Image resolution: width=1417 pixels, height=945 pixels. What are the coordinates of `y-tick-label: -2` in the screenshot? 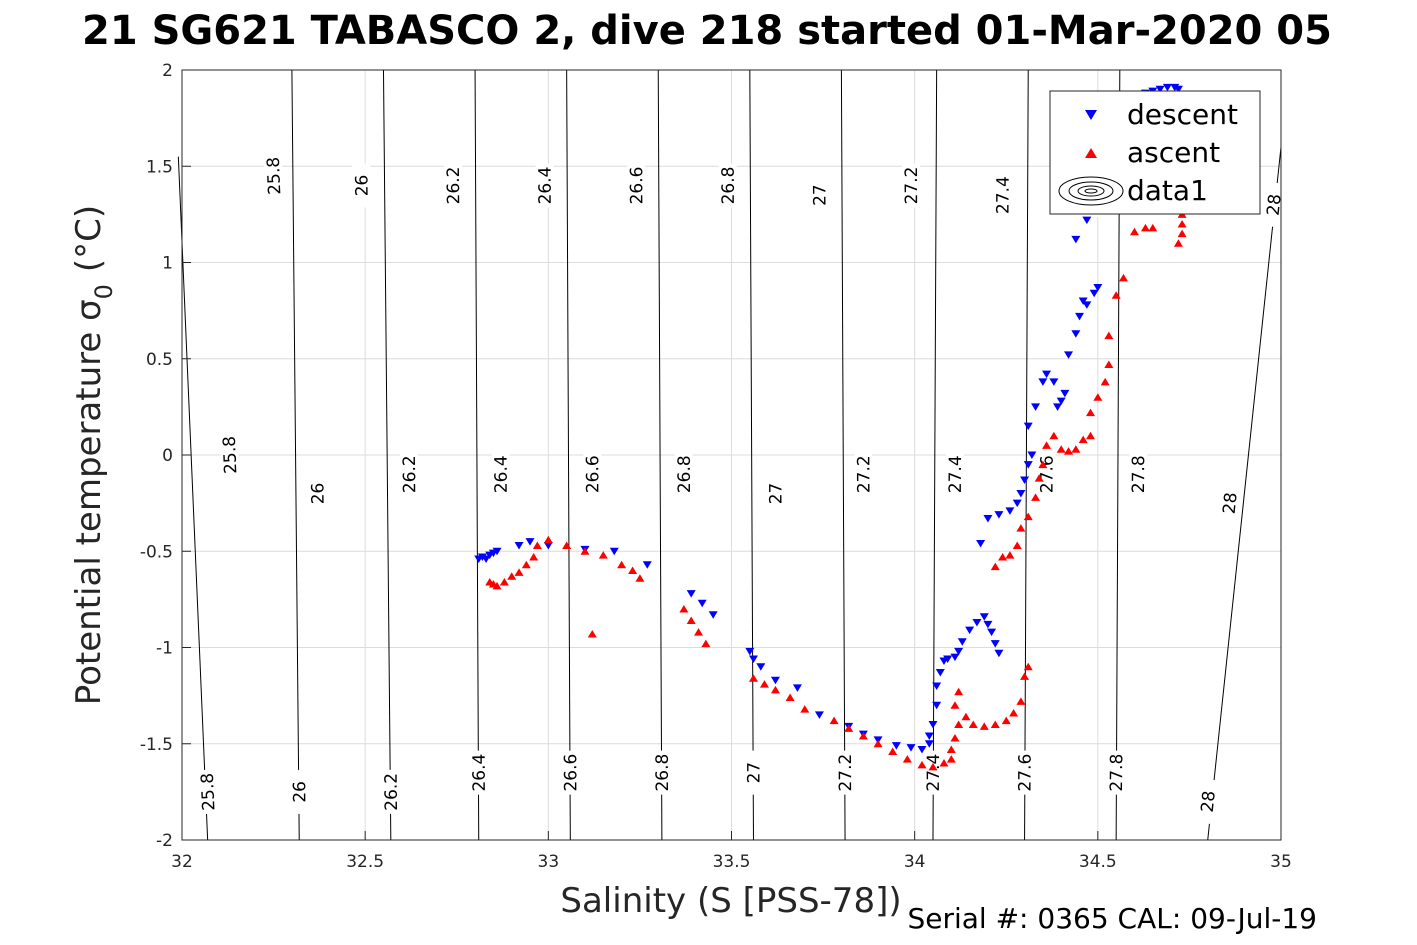 It's located at (164, 841).